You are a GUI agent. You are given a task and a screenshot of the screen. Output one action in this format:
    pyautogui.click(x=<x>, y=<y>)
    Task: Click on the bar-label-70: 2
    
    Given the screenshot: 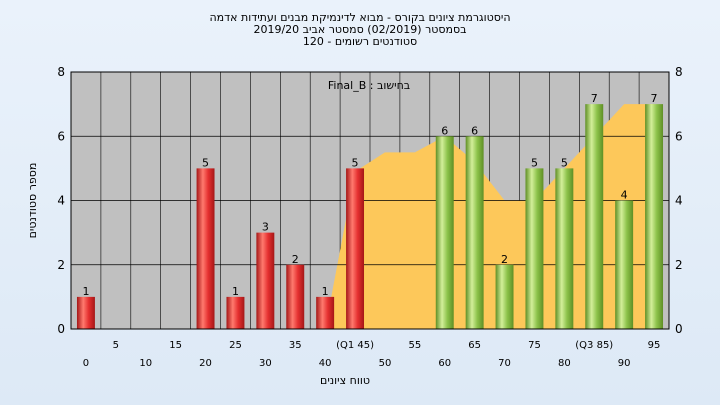 What is the action you would take?
    pyautogui.click(x=504, y=259)
    